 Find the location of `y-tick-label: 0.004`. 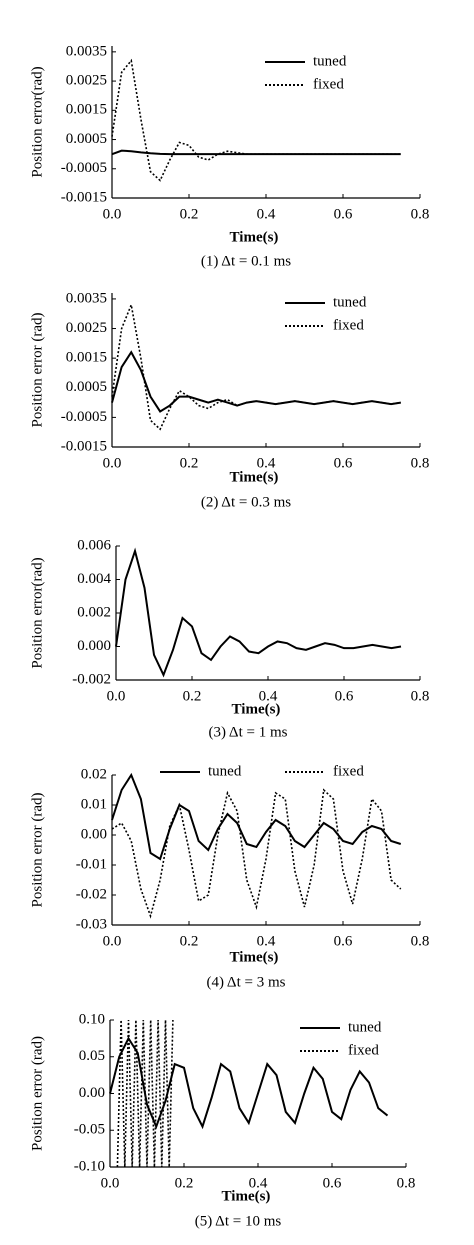

y-tick-label: 0.004 is located at coordinates (94, 579).